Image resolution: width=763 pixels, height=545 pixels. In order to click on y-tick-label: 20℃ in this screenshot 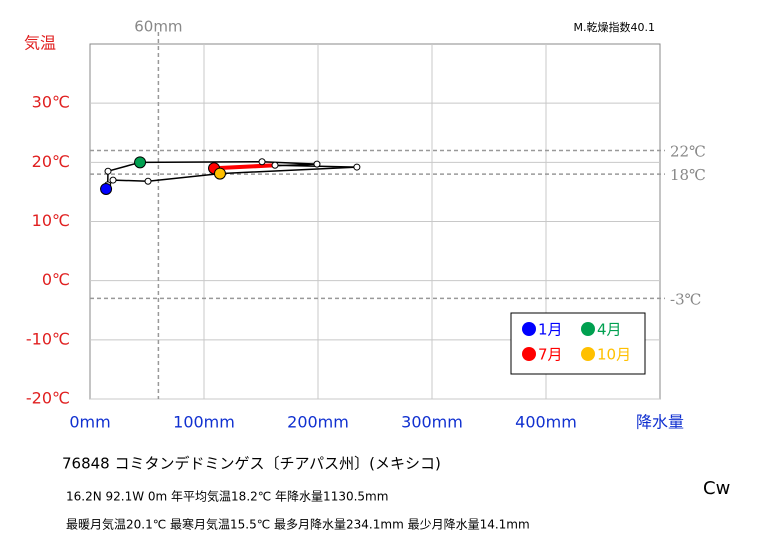, I will do `click(51, 161)`.